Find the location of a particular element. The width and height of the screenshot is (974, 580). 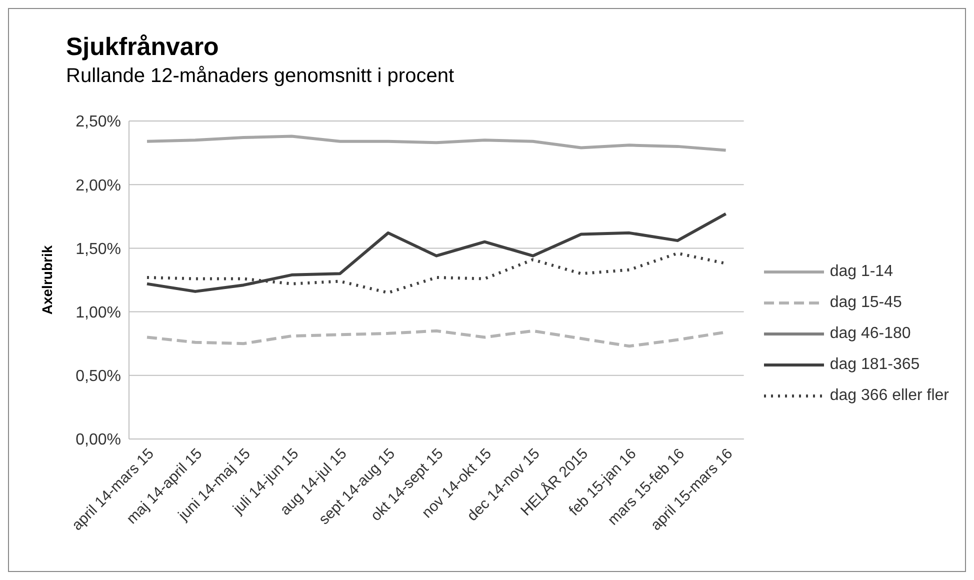

legend-label: dag 46-180 is located at coordinates (870, 334).